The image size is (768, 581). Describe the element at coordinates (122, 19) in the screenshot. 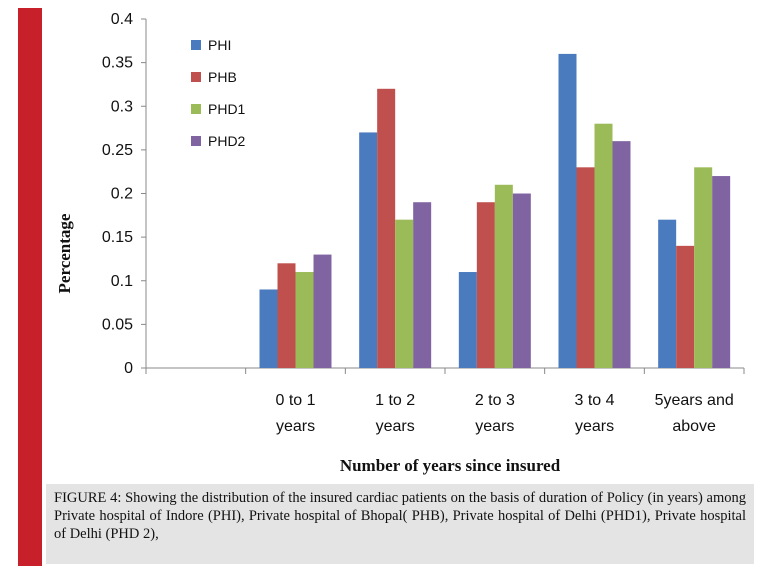

I see `y-tick-label: 0.4` at that location.